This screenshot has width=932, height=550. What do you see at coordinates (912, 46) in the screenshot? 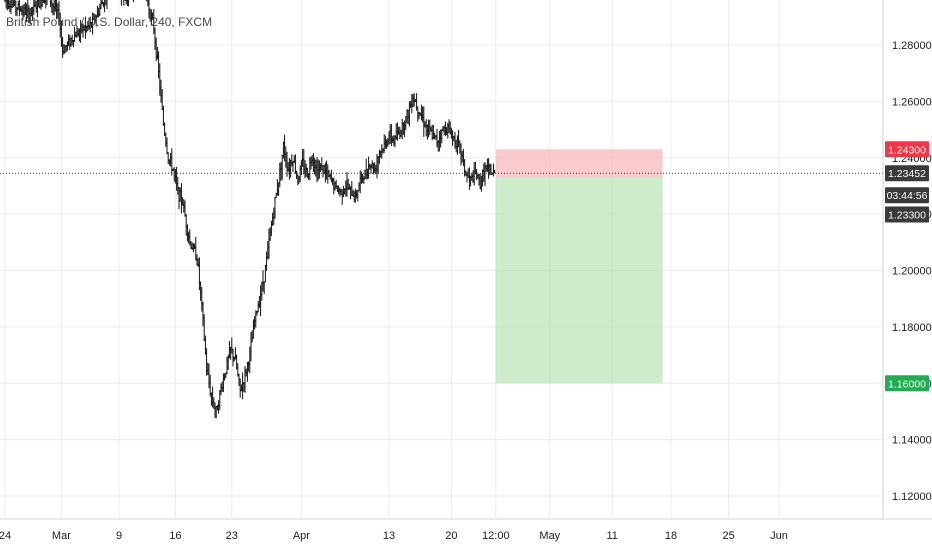
I see `y-tick-label: 1.28000` at bounding box center [912, 46].